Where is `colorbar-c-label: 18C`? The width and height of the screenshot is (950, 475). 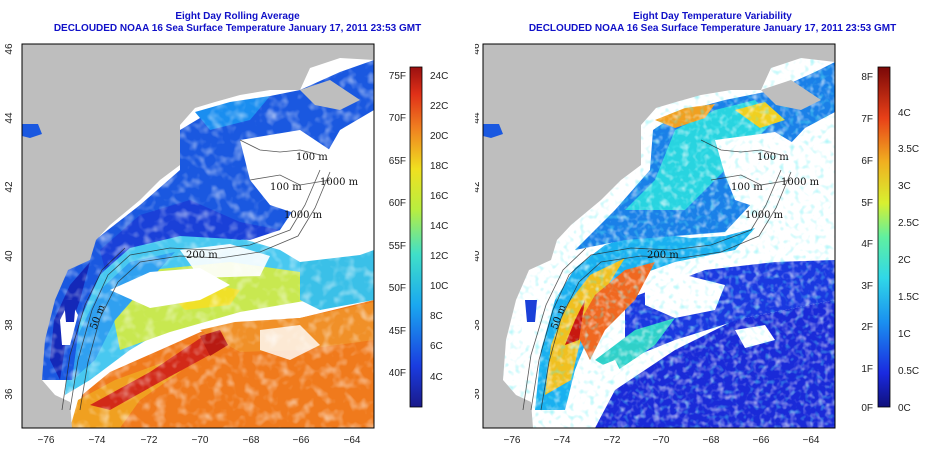 colorbar-c-label: 18C is located at coordinates (439, 166).